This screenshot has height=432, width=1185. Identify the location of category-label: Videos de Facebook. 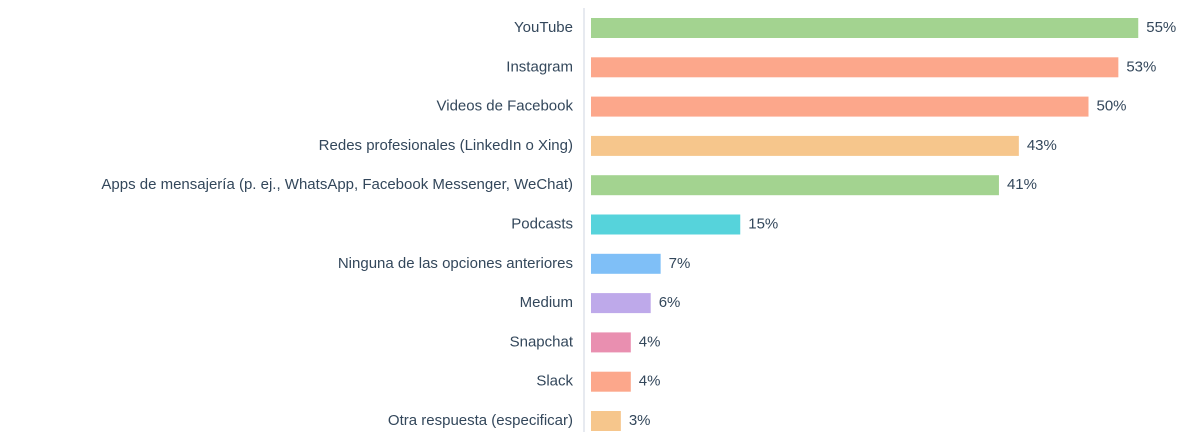
(505, 106).